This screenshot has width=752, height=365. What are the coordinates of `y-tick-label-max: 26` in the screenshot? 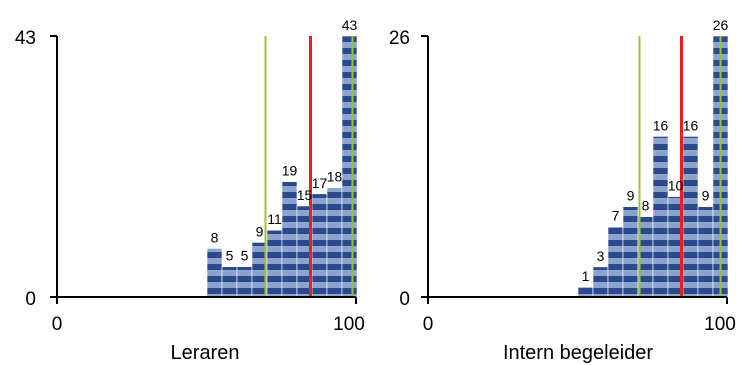 It's located at (399, 38).